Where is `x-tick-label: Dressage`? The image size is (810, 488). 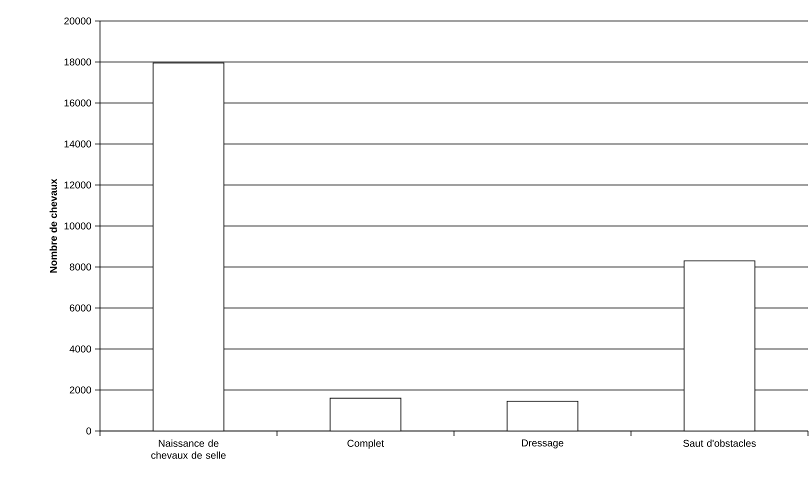 x-tick-label: Dressage is located at coordinates (543, 444).